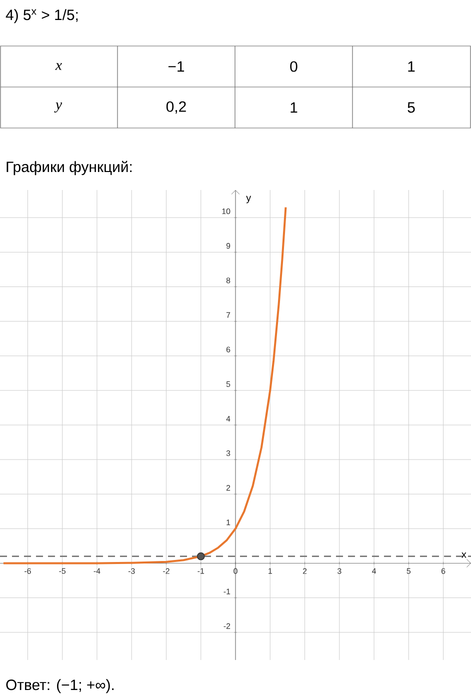 The height and width of the screenshot is (696, 471). I want to click on text: y, so click(58, 107).